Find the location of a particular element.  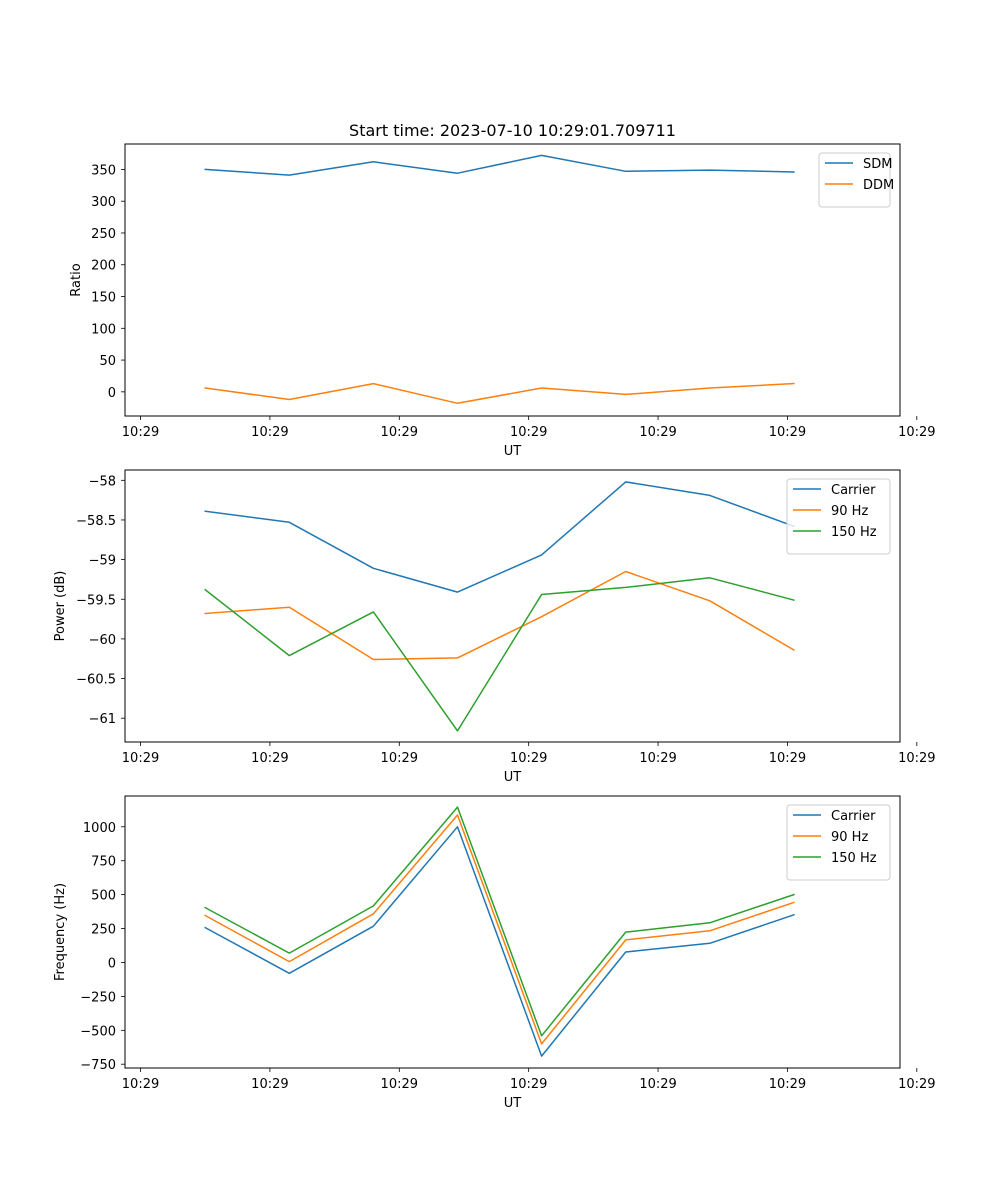

figure-title: Start time: 2023-07-10 10:29:01.709711 is located at coordinates (512, 130).